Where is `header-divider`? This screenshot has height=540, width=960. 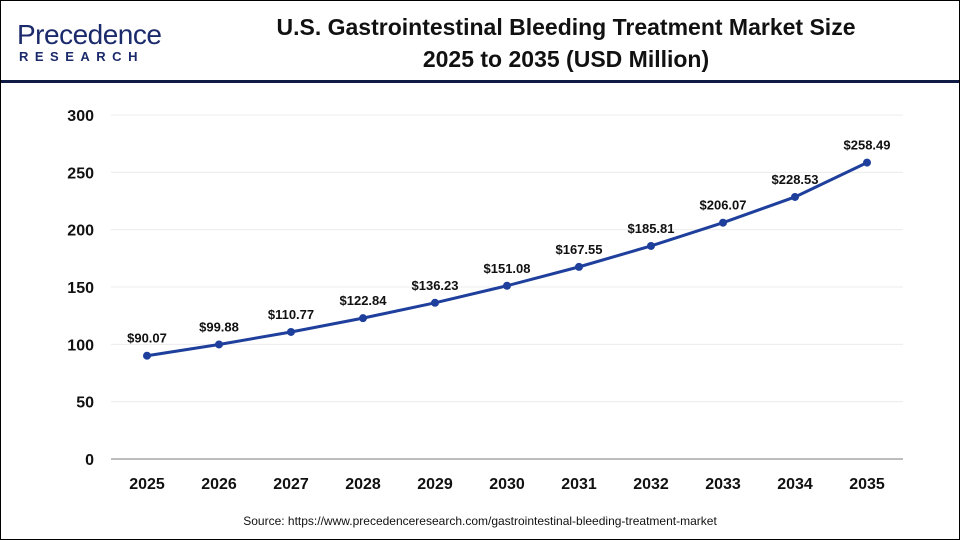
header-divider is located at coordinates (480, 81).